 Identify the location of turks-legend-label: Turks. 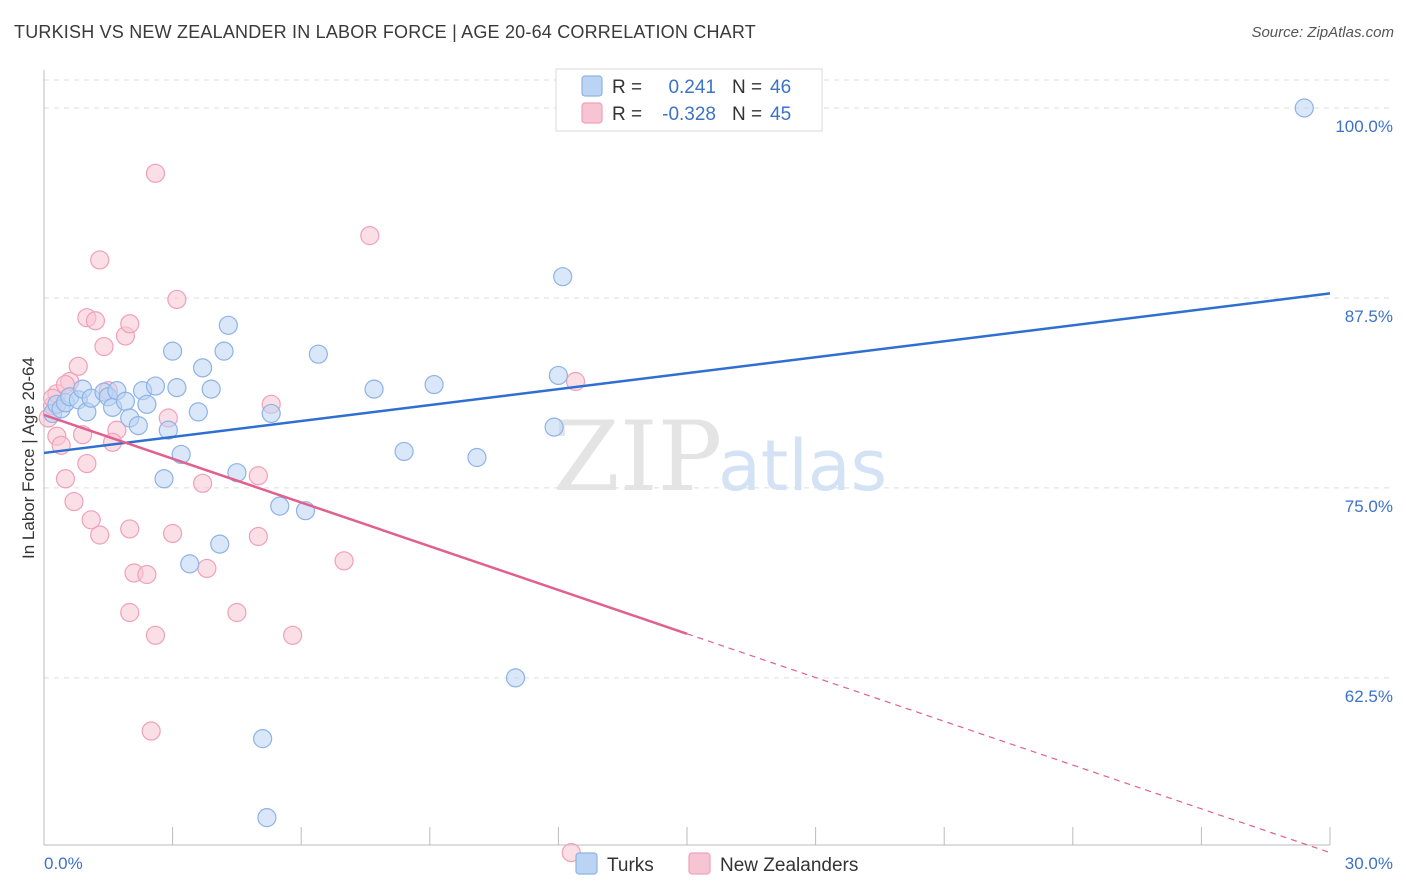
(630, 865).